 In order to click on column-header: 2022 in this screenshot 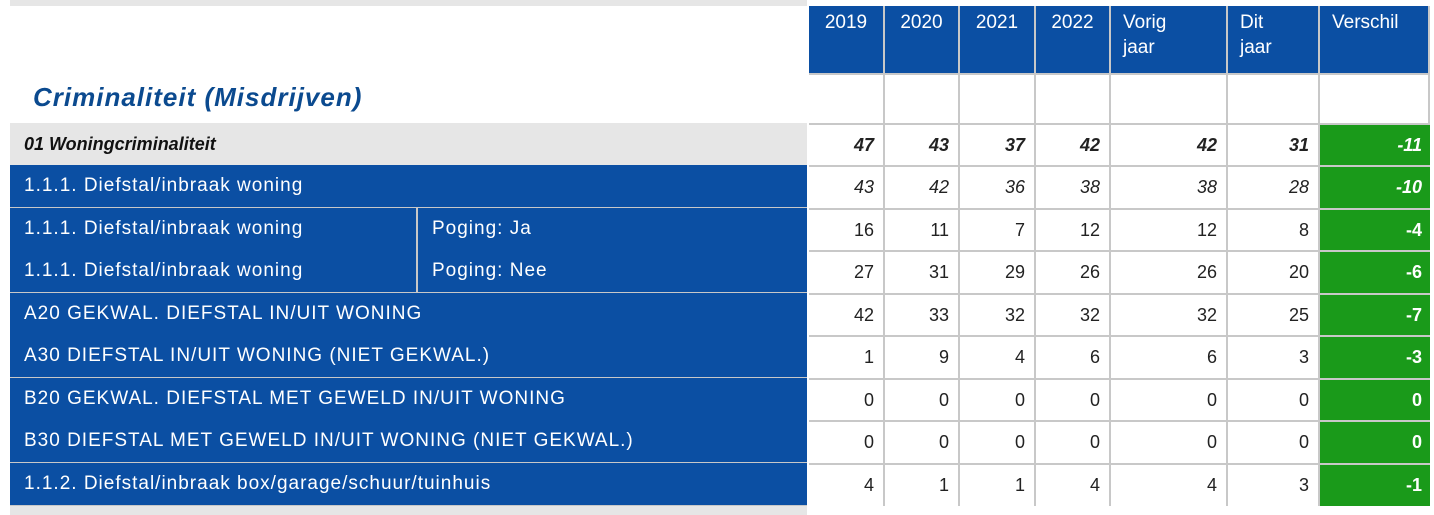, I will do `click(1073, 39)`.